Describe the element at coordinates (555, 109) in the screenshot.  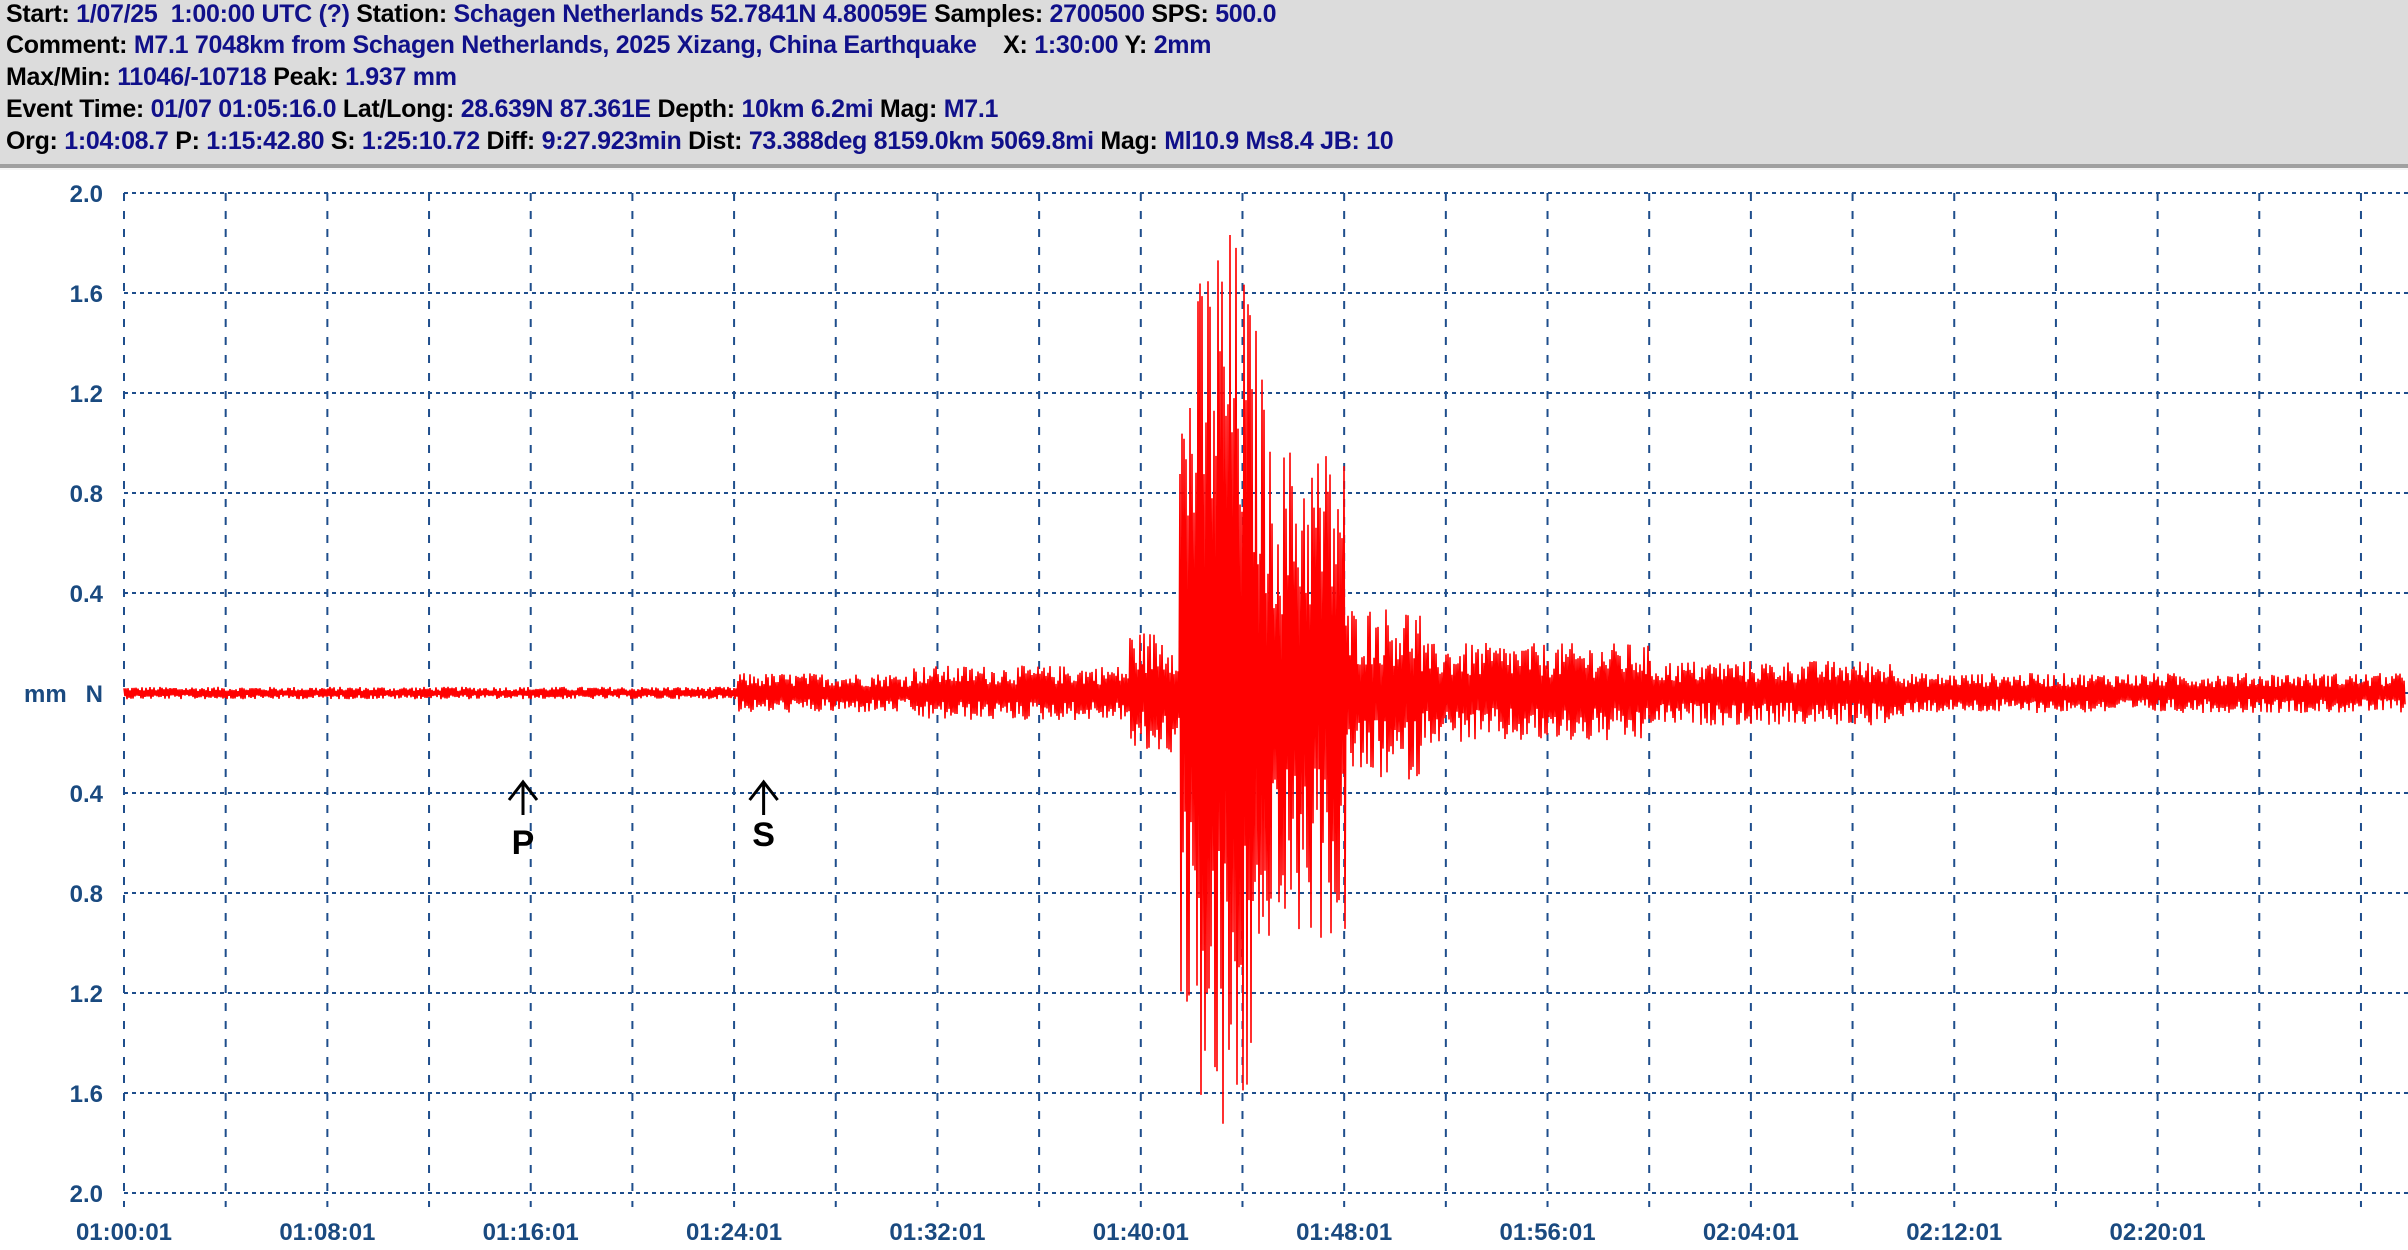
I see `header-value: 28.639N 87.361E` at that location.